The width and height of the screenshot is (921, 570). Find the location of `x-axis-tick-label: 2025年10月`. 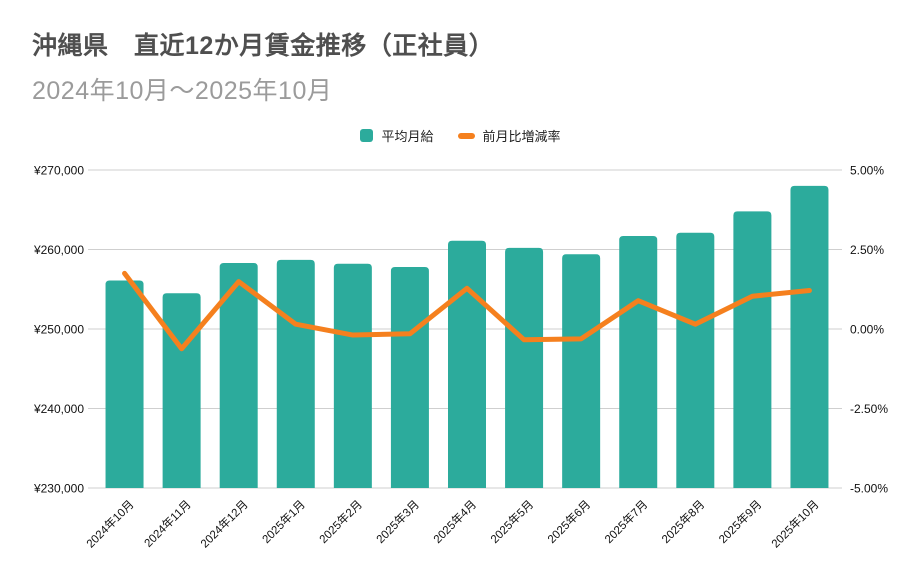

x-axis-tick-label: 2025年10月 is located at coordinates (794, 523).